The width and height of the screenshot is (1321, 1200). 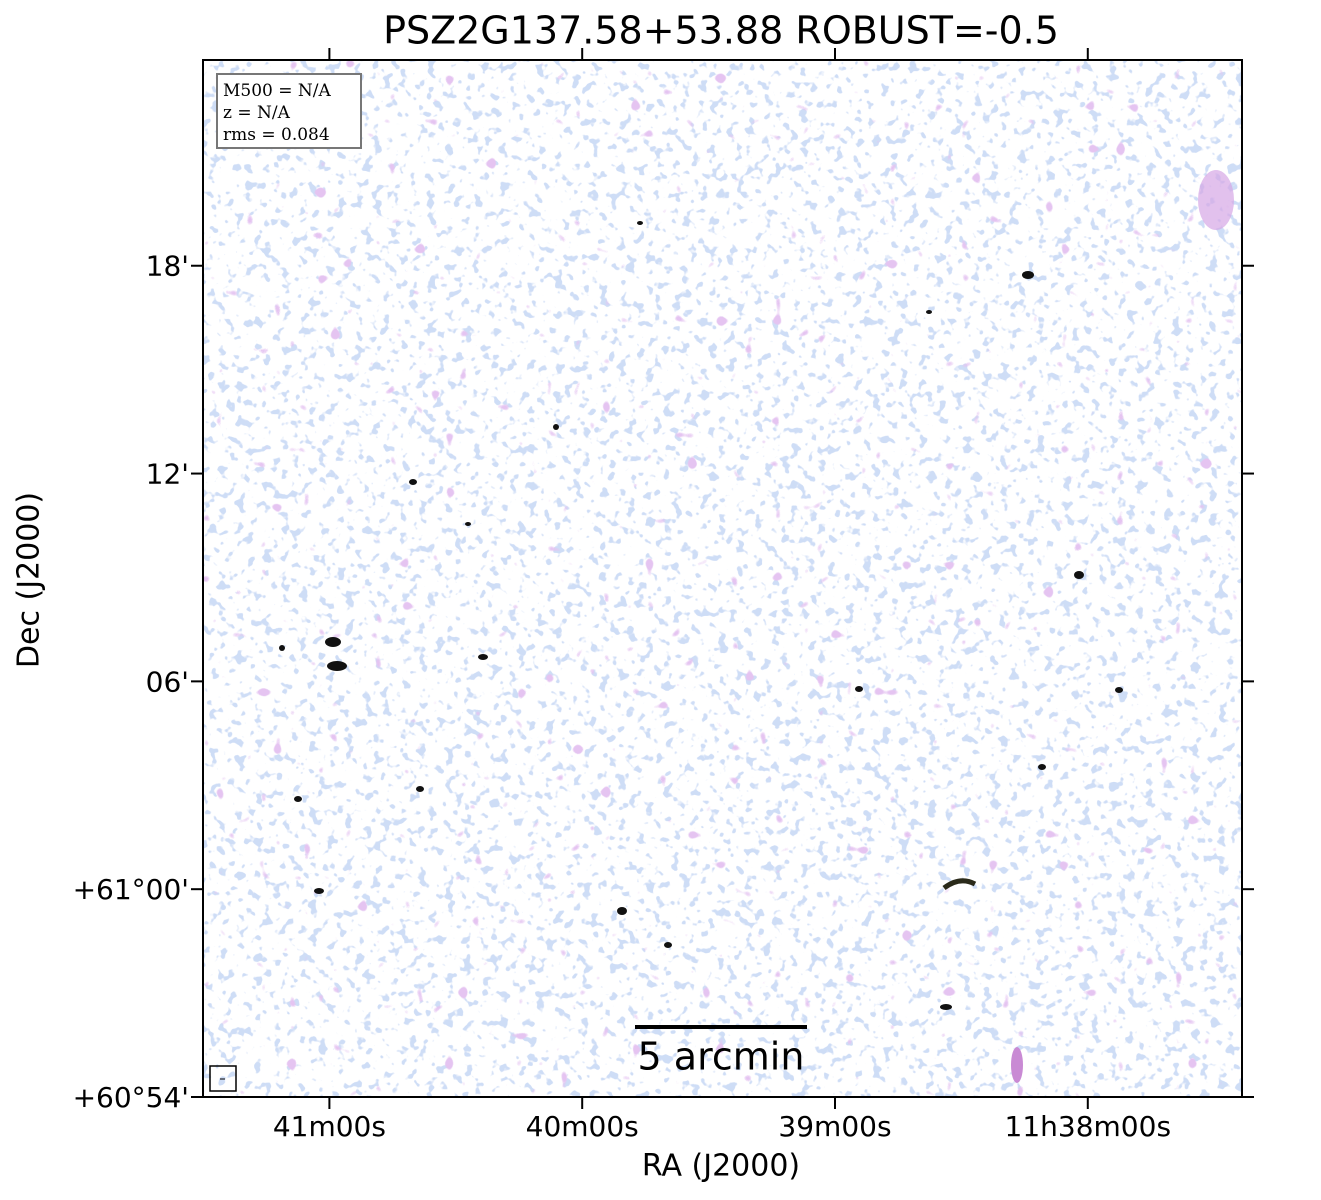 I want to click on x-tick-label: 40m00s, so click(x=582, y=1126).